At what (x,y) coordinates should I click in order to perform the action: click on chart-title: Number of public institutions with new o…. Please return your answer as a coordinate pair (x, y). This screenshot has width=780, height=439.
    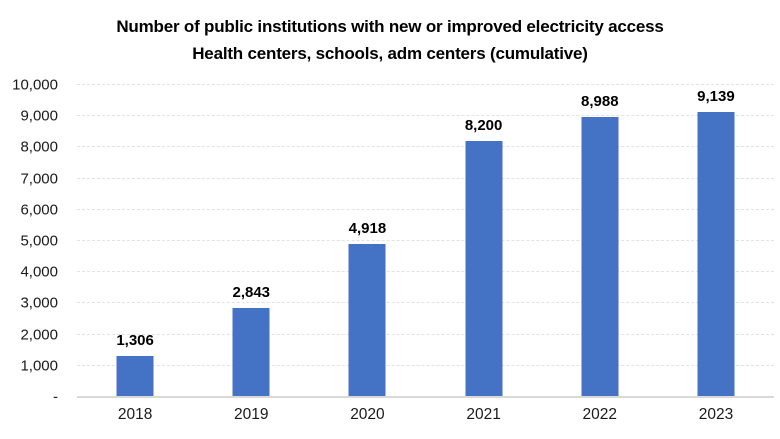
    Looking at the image, I should click on (390, 26).